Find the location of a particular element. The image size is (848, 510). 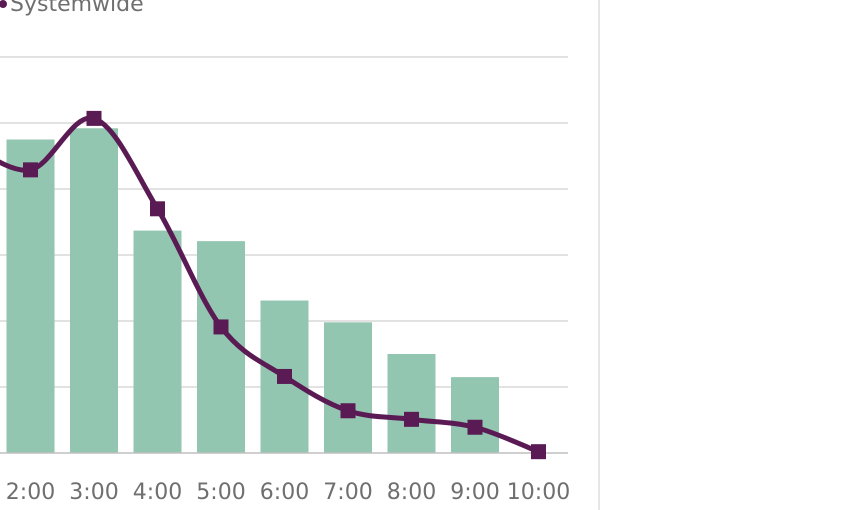

x-tick-label: 6:00 is located at coordinates (284, 492).